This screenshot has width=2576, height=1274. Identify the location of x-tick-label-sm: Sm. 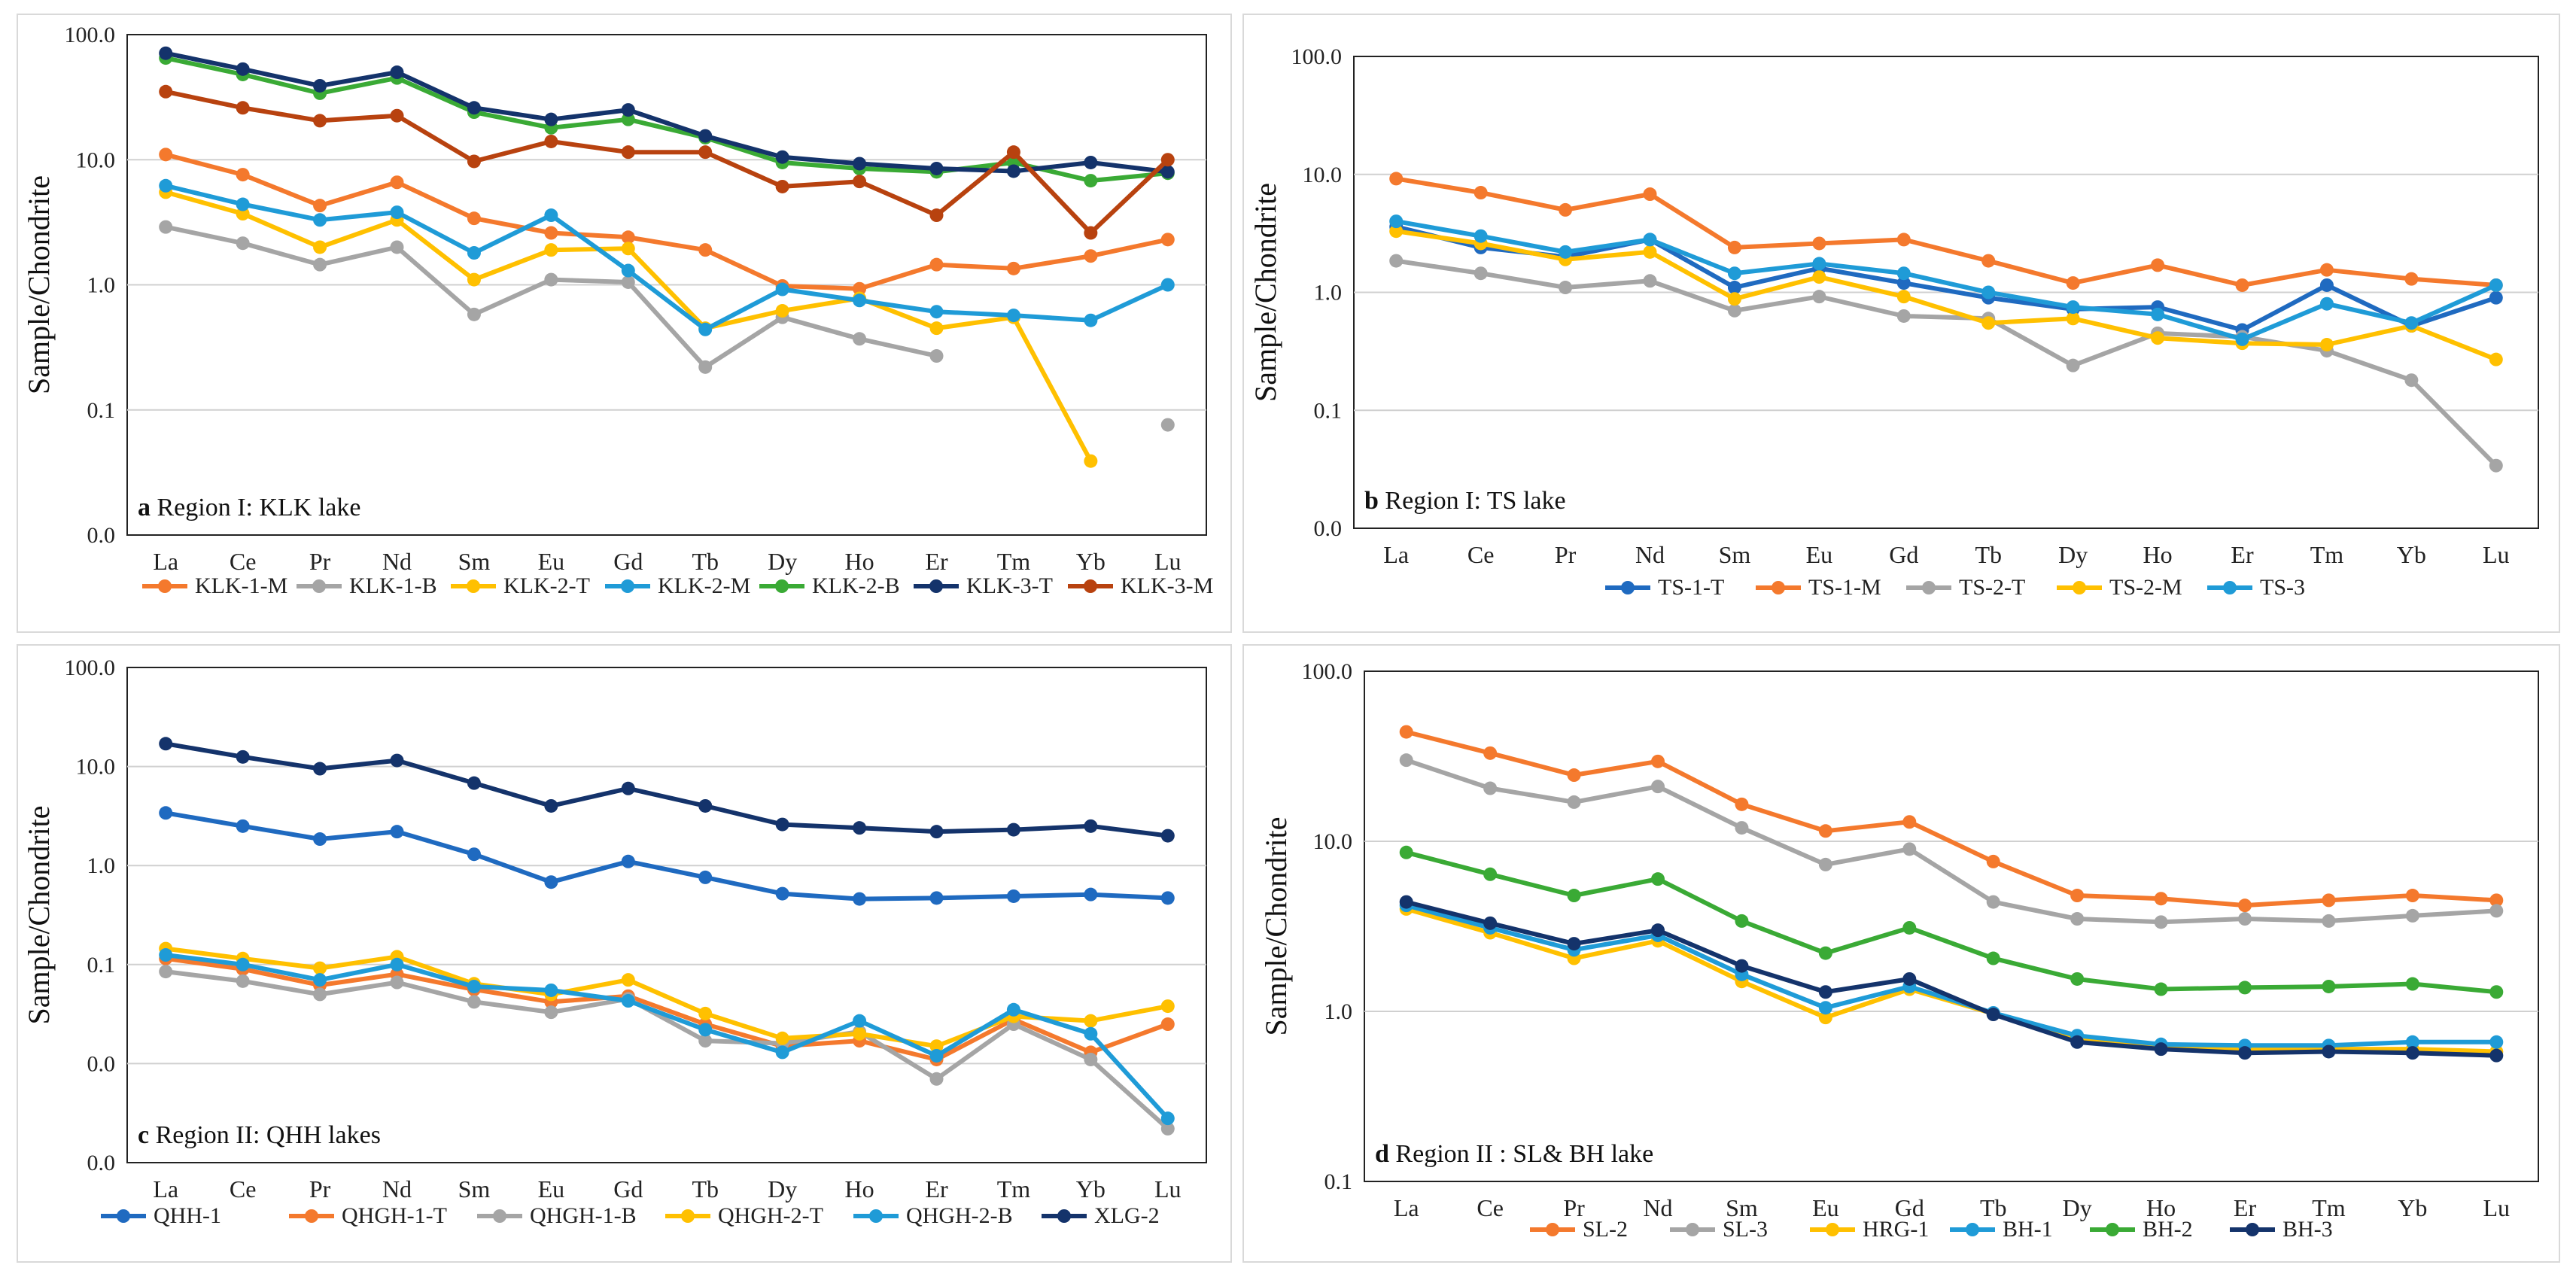
(474, 1189).